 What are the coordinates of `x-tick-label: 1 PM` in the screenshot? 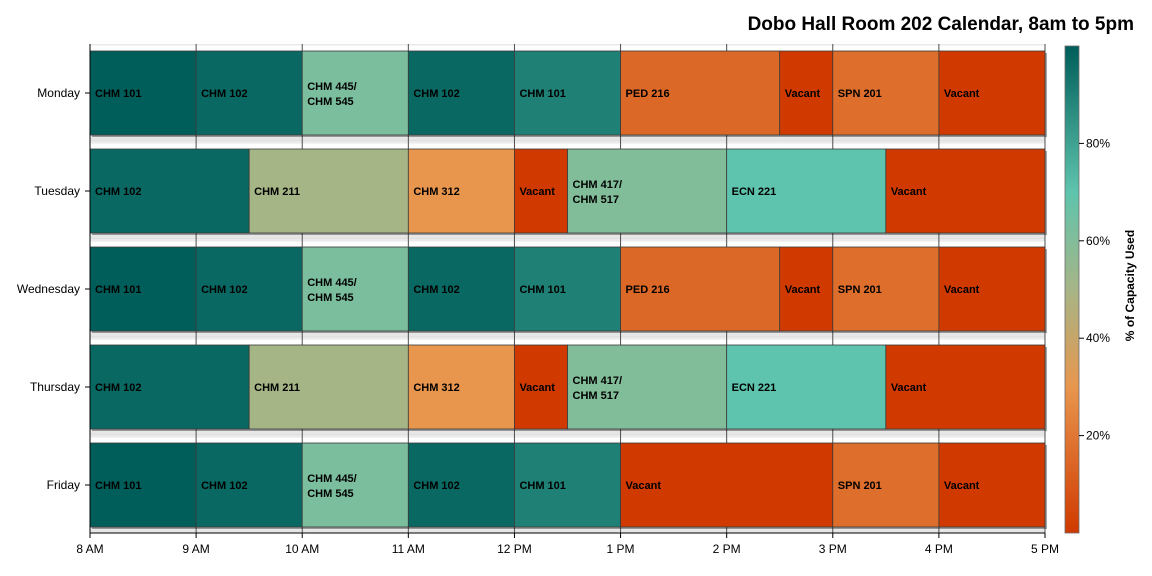 It's located at (621, 549).